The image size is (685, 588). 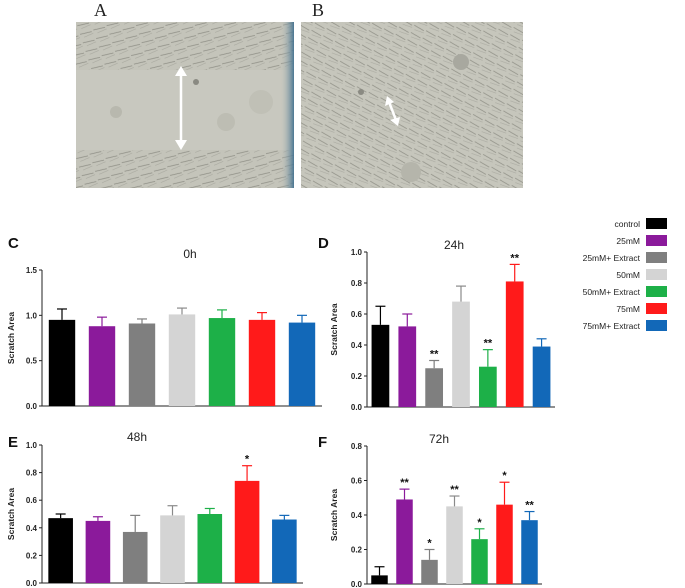 What do you see at coordinates (189, 254) in the screenshot?
I see `chart-title-c: 0h` at bounding box center [189, 254].